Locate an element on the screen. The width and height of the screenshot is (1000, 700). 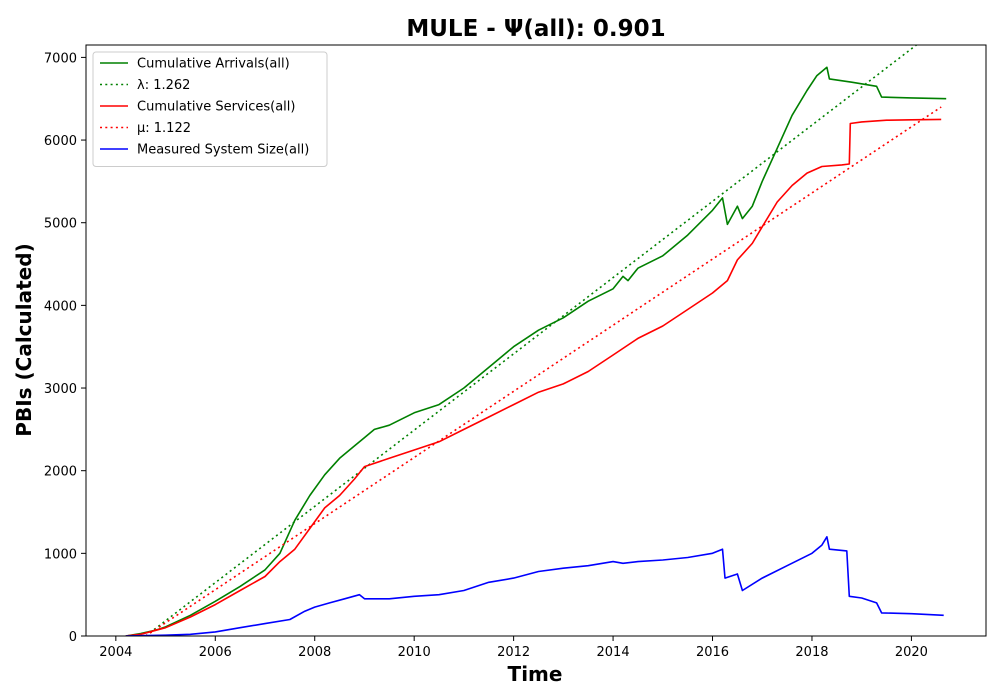
legend-label: λ: 1.262 is located at coordinates (163, 85).